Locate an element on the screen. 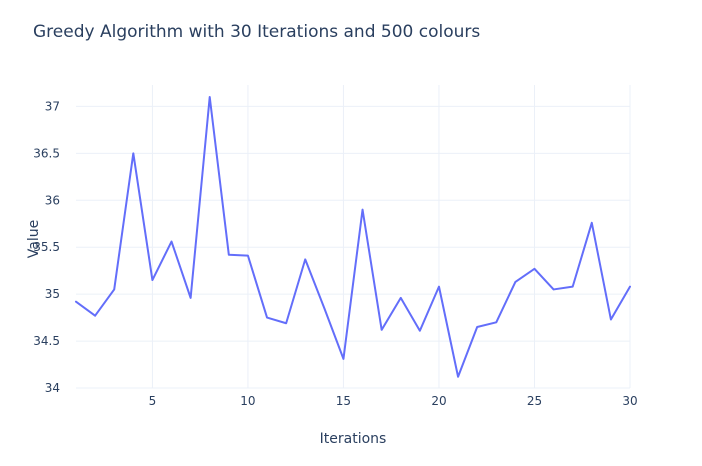  y-tick-label: 35.5 is located at coordinates (46, 247).